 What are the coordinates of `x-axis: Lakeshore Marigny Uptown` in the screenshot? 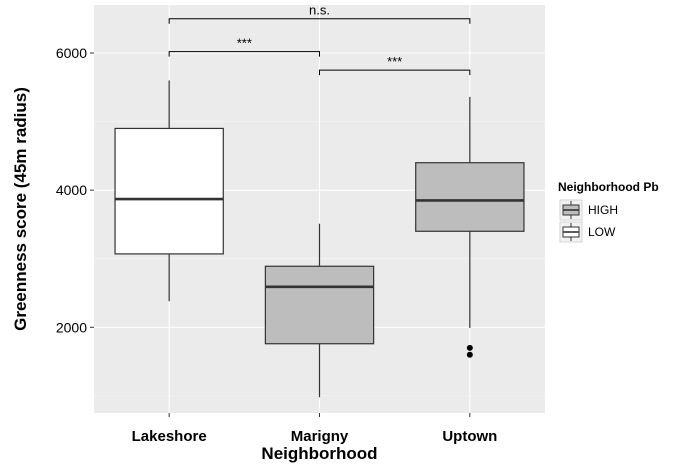 It's located at (314, 429).